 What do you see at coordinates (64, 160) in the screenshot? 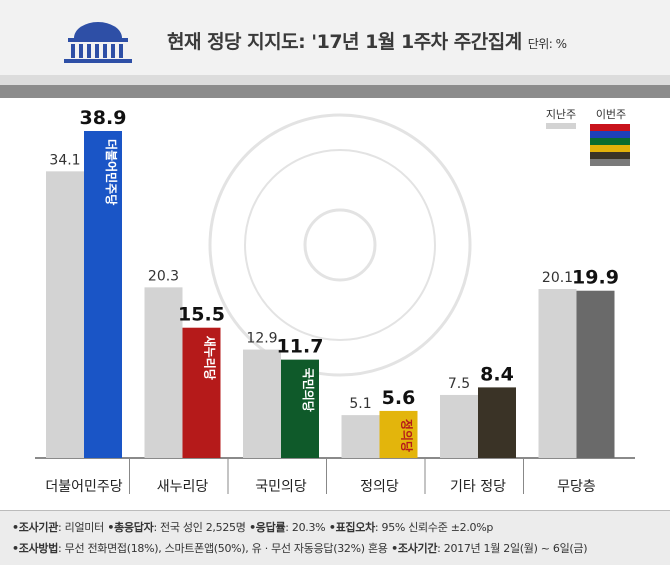
I see `value-label-prev-0: 34.1` at bounding box center [64, 160].